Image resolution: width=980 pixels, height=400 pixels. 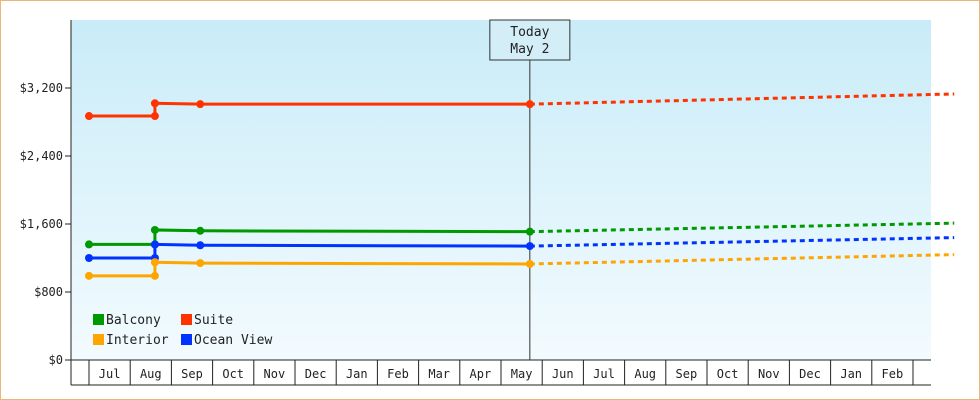 What do you see at coordinates (41, 224) in the screenshot?
I see `y-tick-label: $1,600` at bounding box center [41, 224].